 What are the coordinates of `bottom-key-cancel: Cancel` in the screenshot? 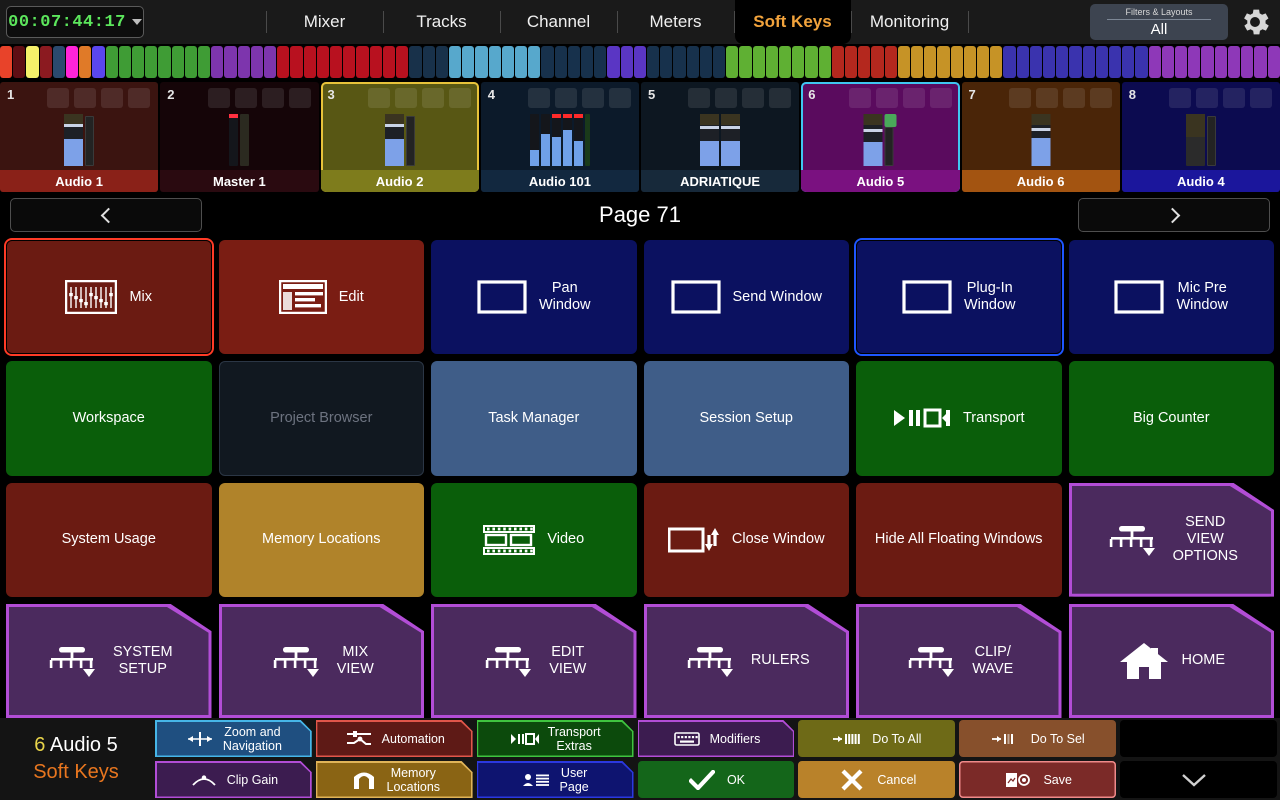 It's located at (877, 779).